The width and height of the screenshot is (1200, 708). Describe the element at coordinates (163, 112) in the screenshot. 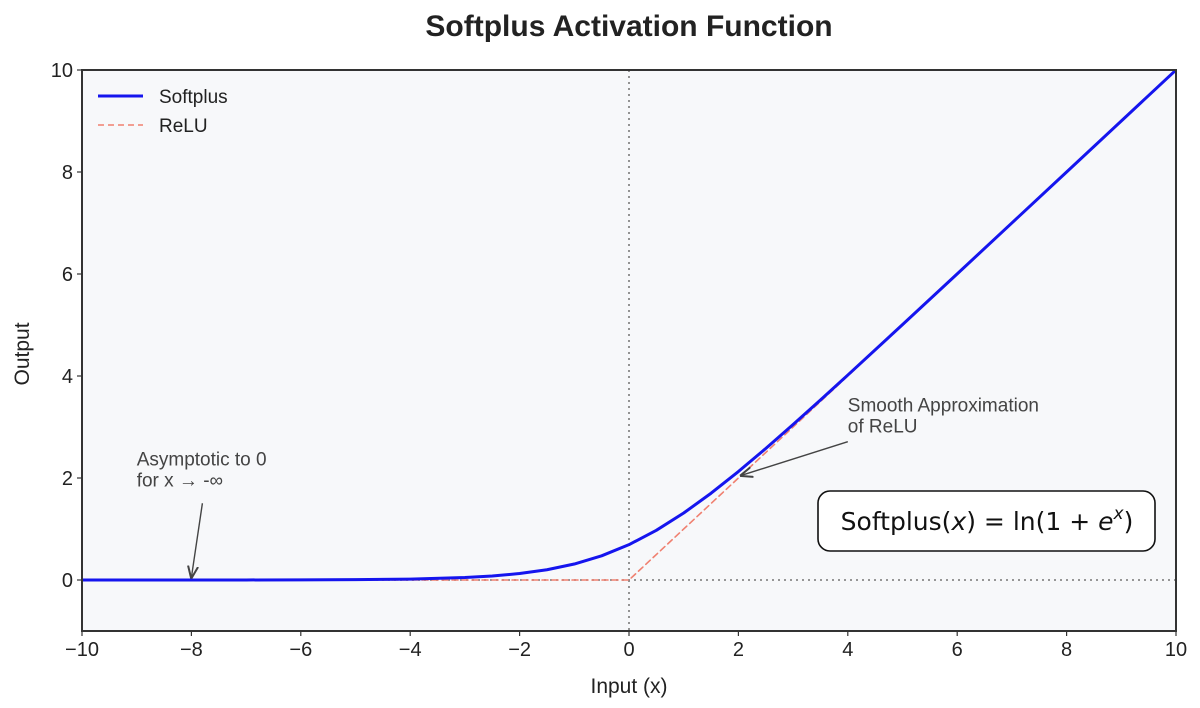

I see `legend: Softplus ReLU` at that location.